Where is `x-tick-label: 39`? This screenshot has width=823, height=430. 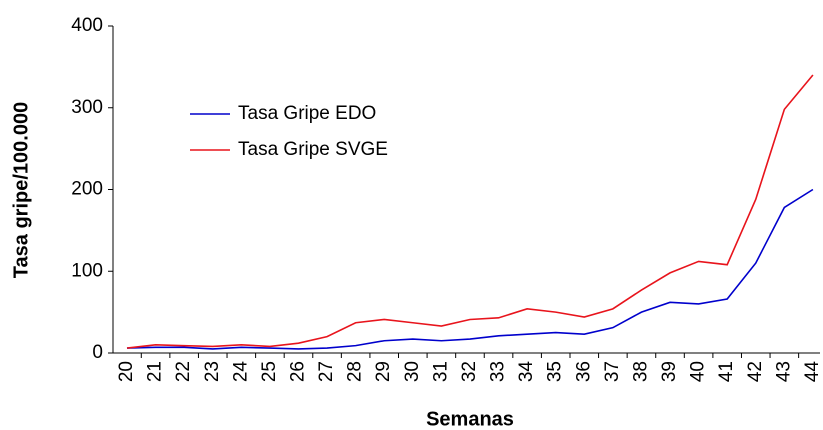 x-tick-label: 39 is located at coordinates (669, 371).